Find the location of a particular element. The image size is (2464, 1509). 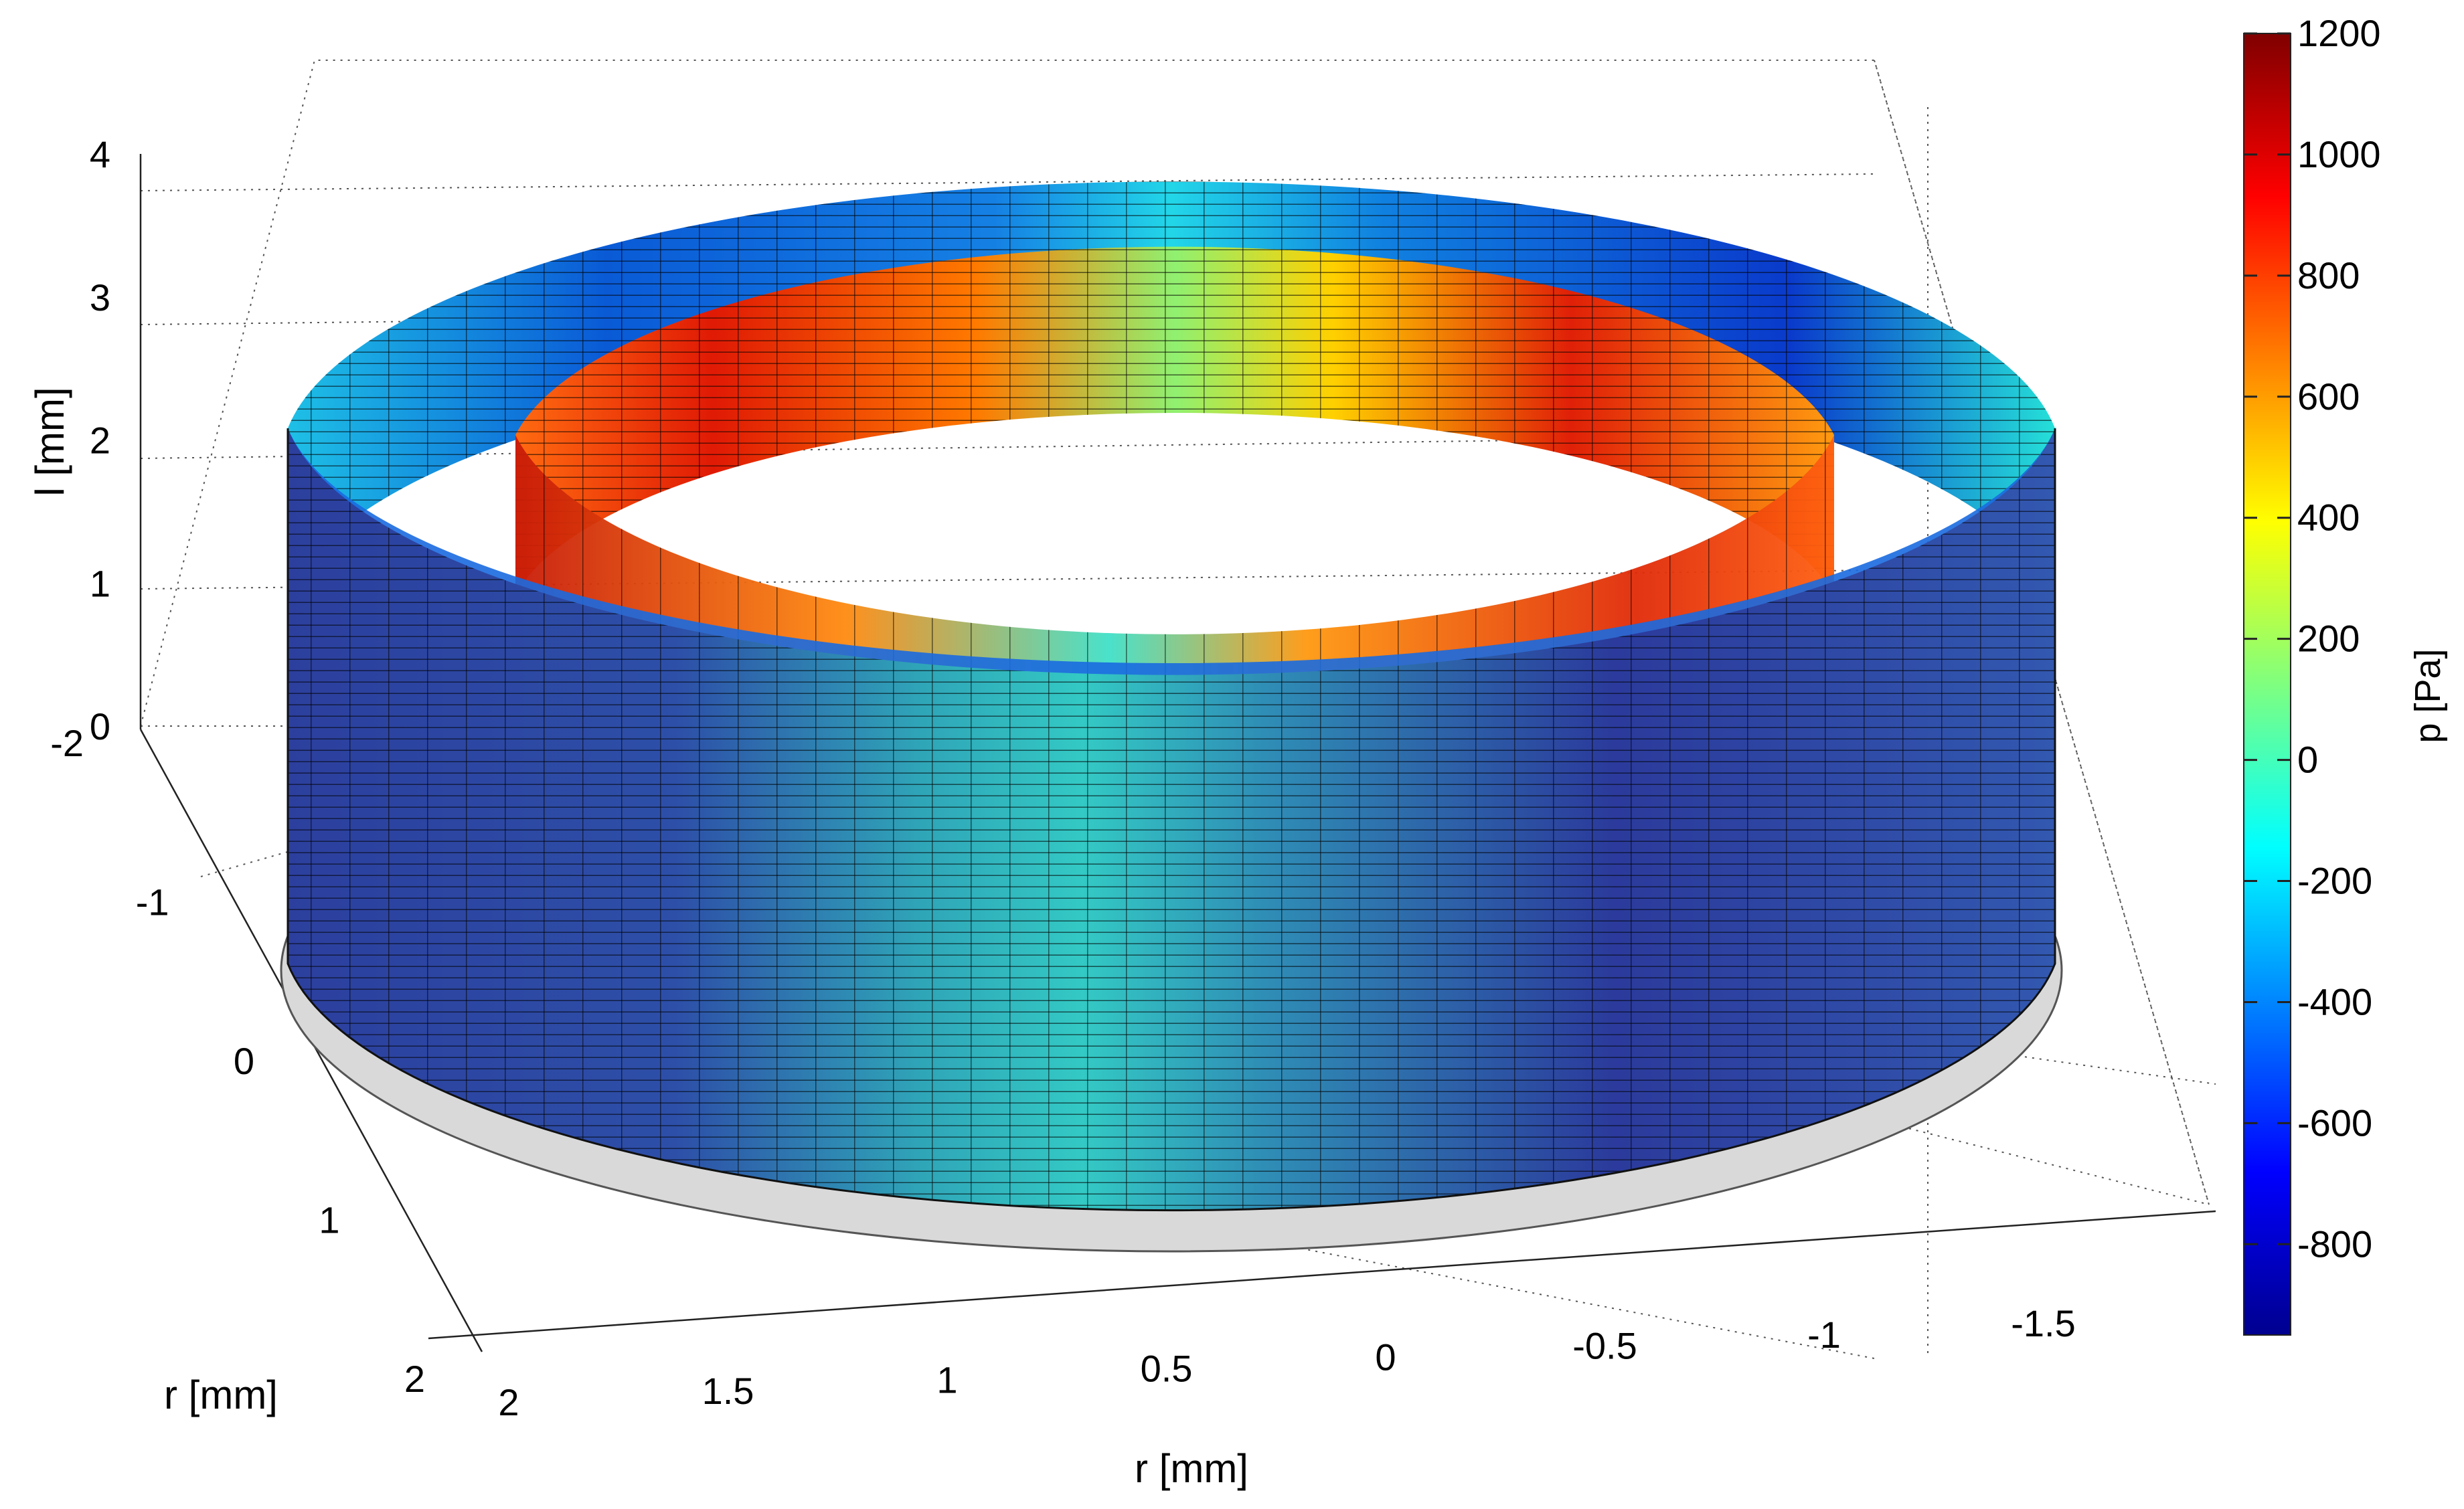

z-tick-label: 1 is located at coordinates (100, 583).